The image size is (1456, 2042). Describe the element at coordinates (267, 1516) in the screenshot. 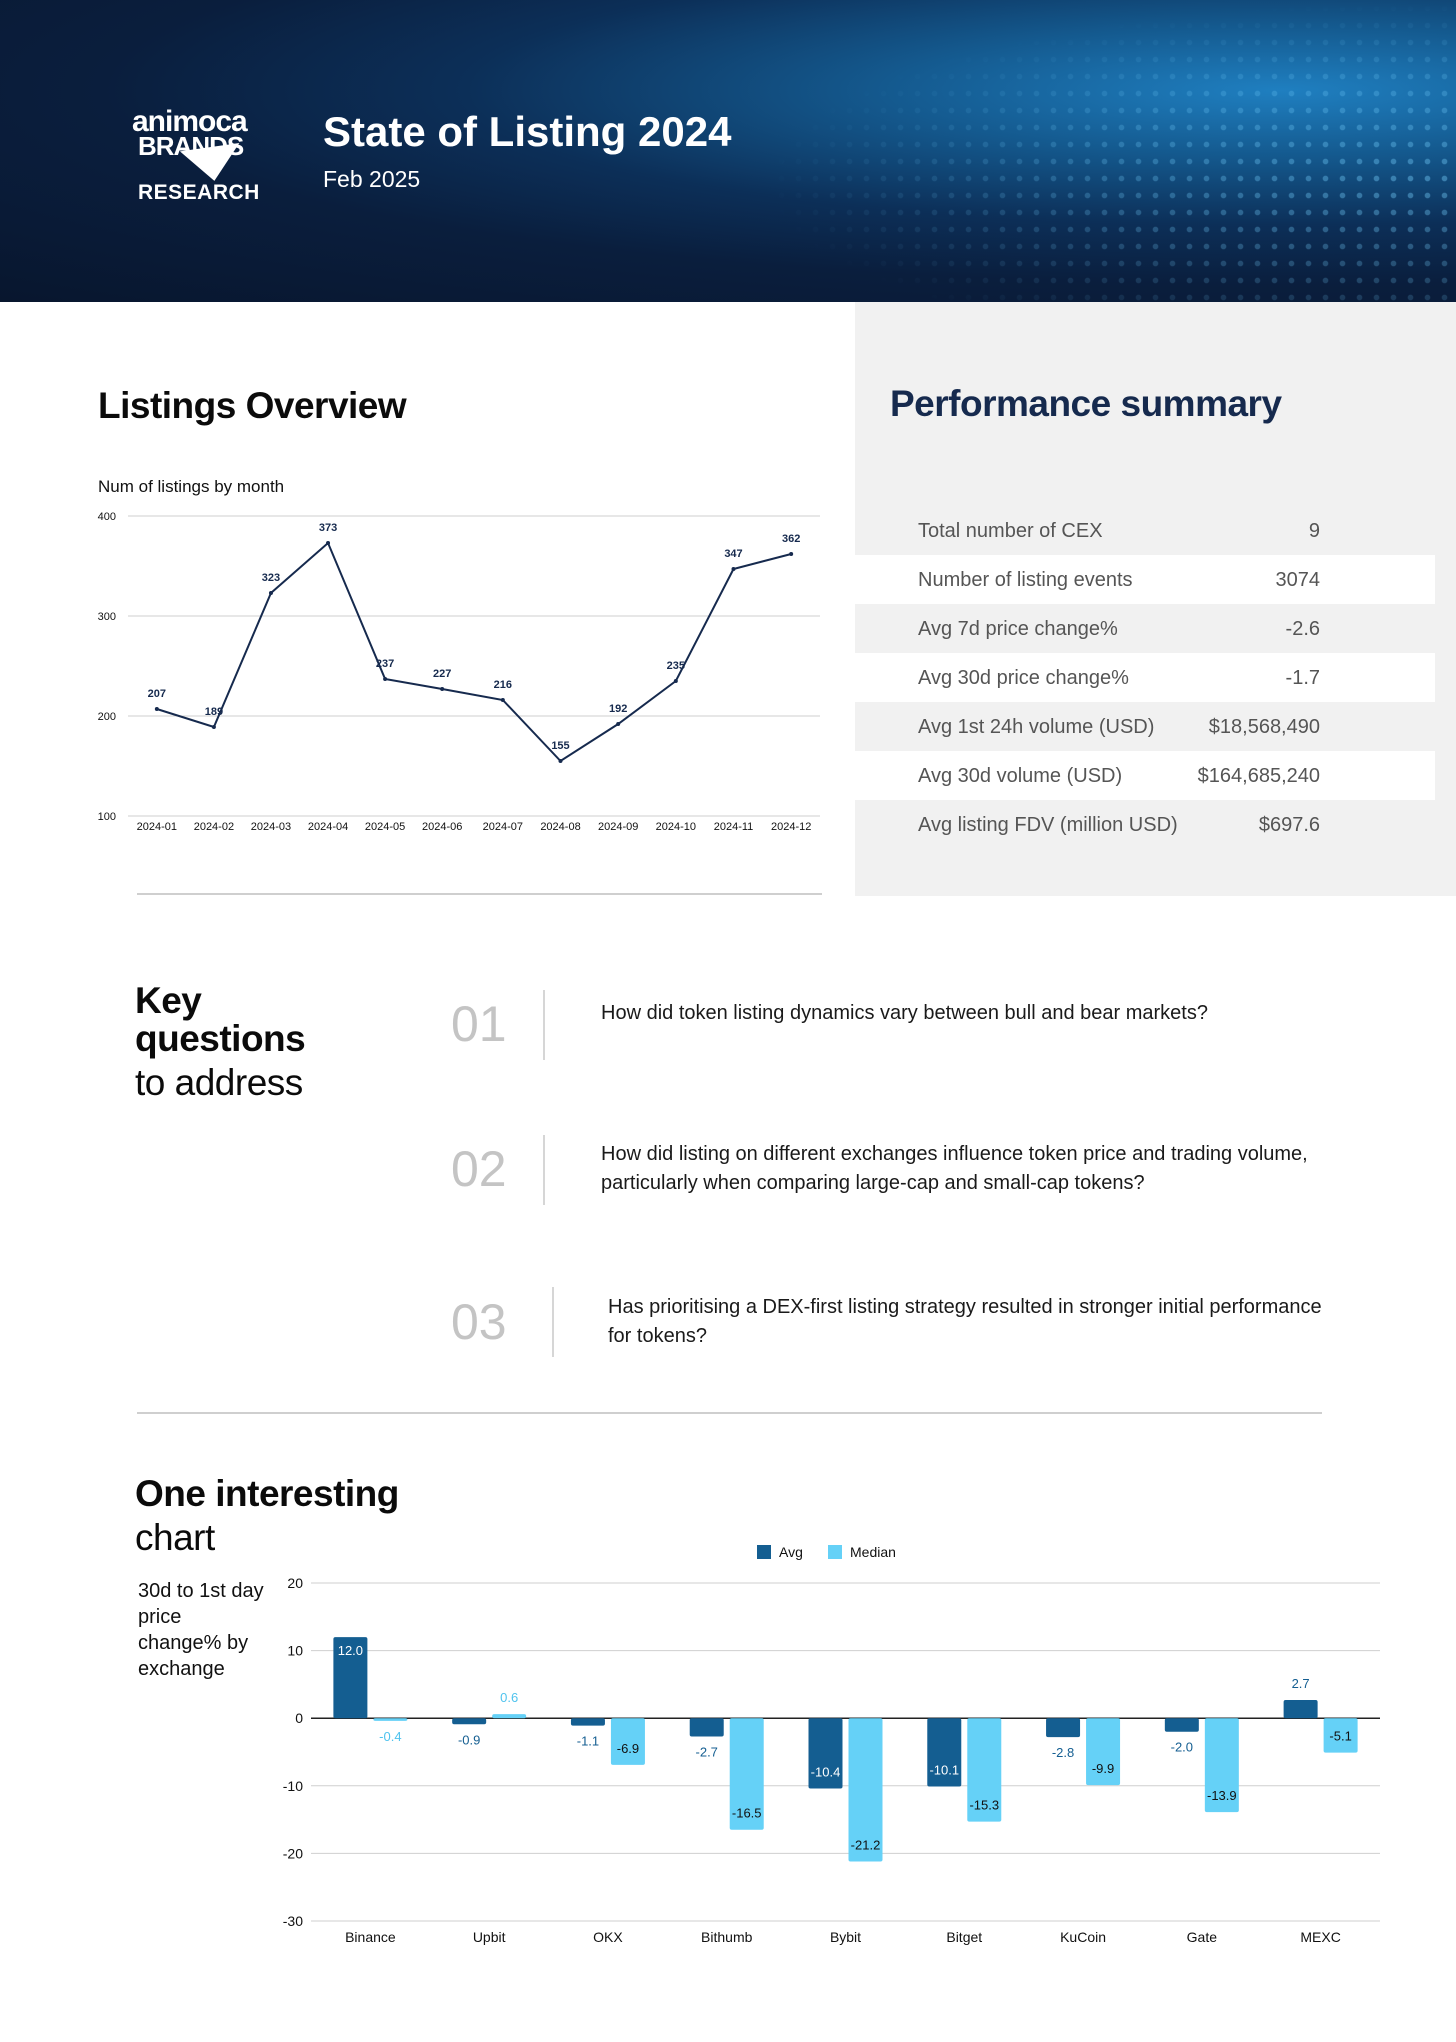

I see `interesting-chart-heading: One interesting chart` at that location.